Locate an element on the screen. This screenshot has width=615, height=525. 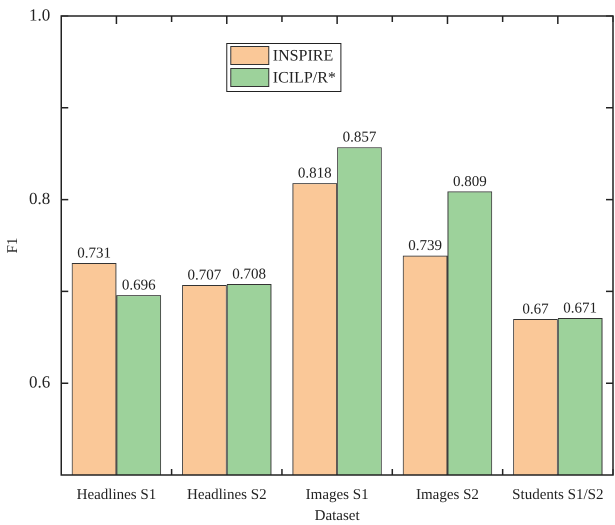
data-label: 0.857 is located at coordinates (359, 138).